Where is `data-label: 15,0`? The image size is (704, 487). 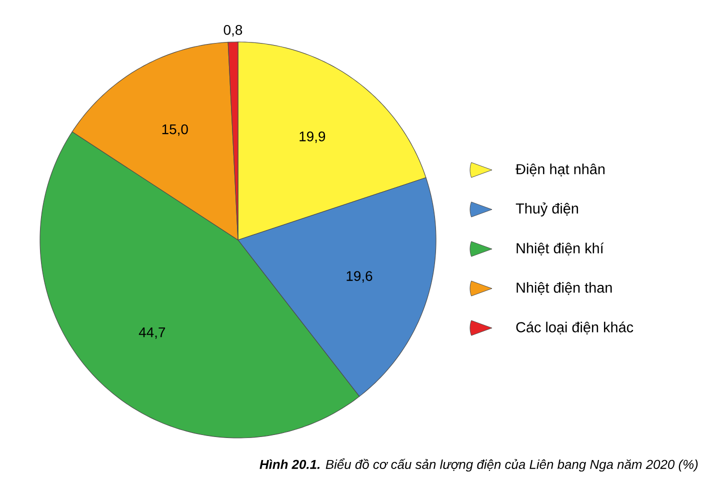
data-label: 15,0 is located at coordinates (175, 130).